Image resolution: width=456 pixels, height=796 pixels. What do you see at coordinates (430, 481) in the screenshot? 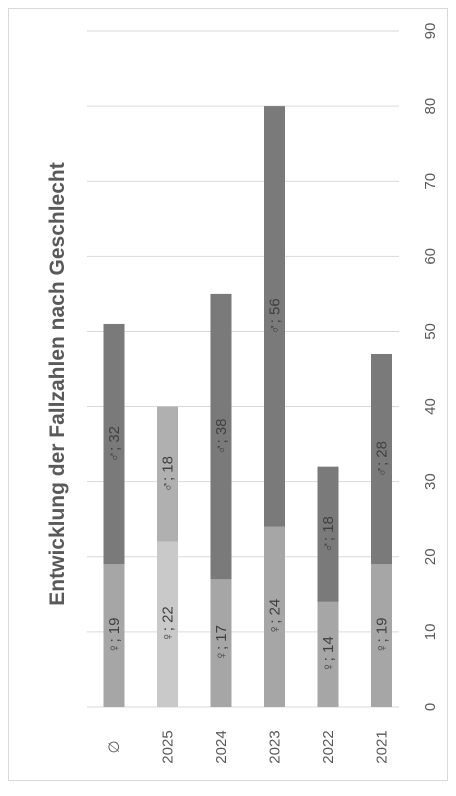
I see `value-tick-label: 30` at bounding box center [430, 481].